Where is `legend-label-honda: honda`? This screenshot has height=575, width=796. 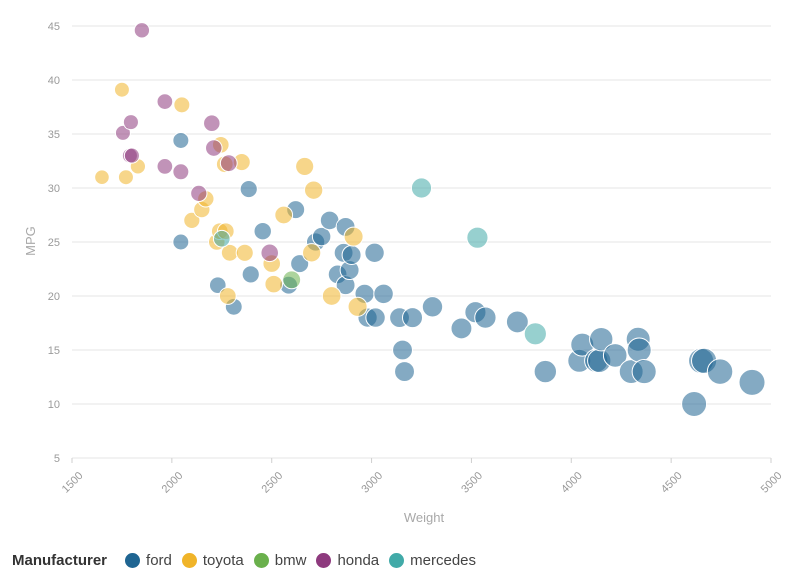 legend-label-honda: honda is located at coordinates (358, 560).